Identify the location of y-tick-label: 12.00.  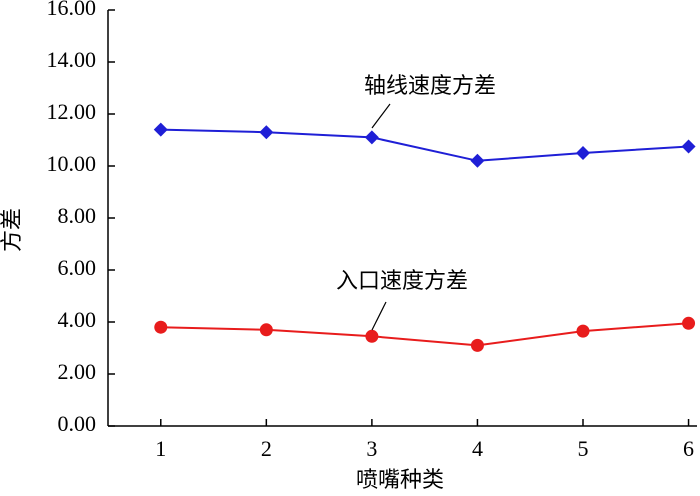
(72, 111).